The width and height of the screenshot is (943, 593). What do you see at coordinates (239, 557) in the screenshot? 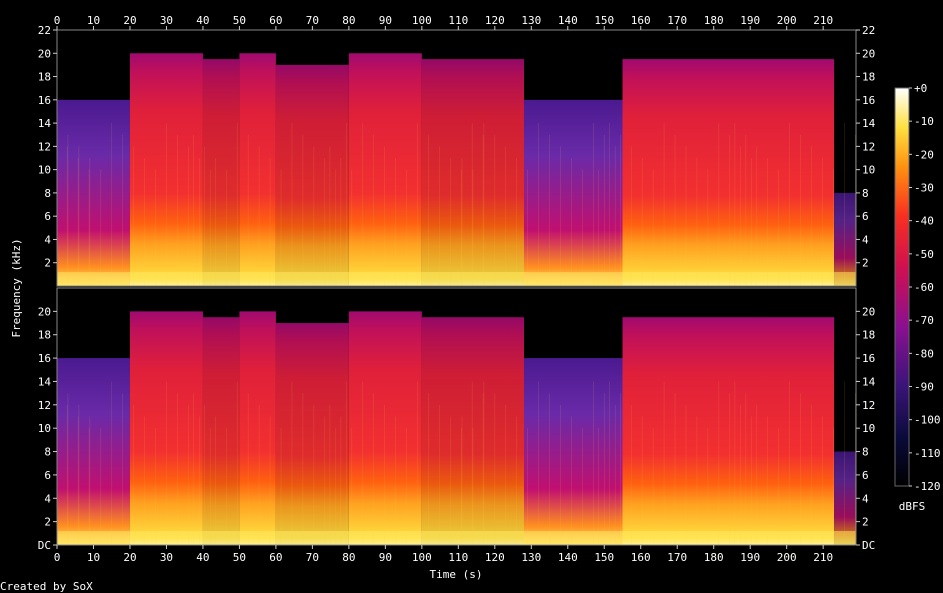
I see `x-tick-label-bottom: 50` at bounding box center [239, 557].